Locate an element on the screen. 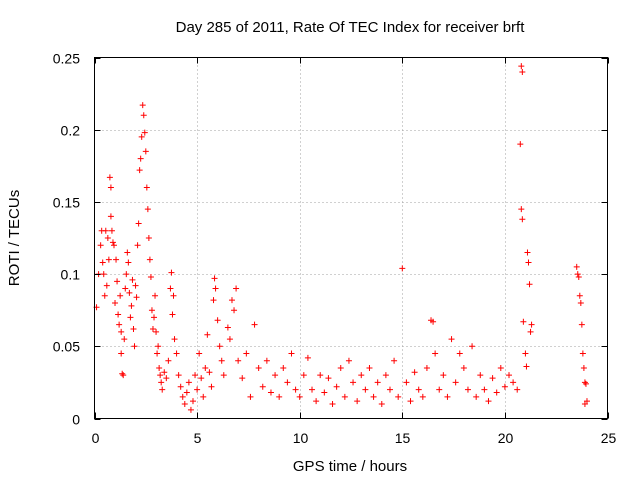 The width and height of the screenshot is (640, 480). x-tick-label: 0 is located at coordinates (96, 438).